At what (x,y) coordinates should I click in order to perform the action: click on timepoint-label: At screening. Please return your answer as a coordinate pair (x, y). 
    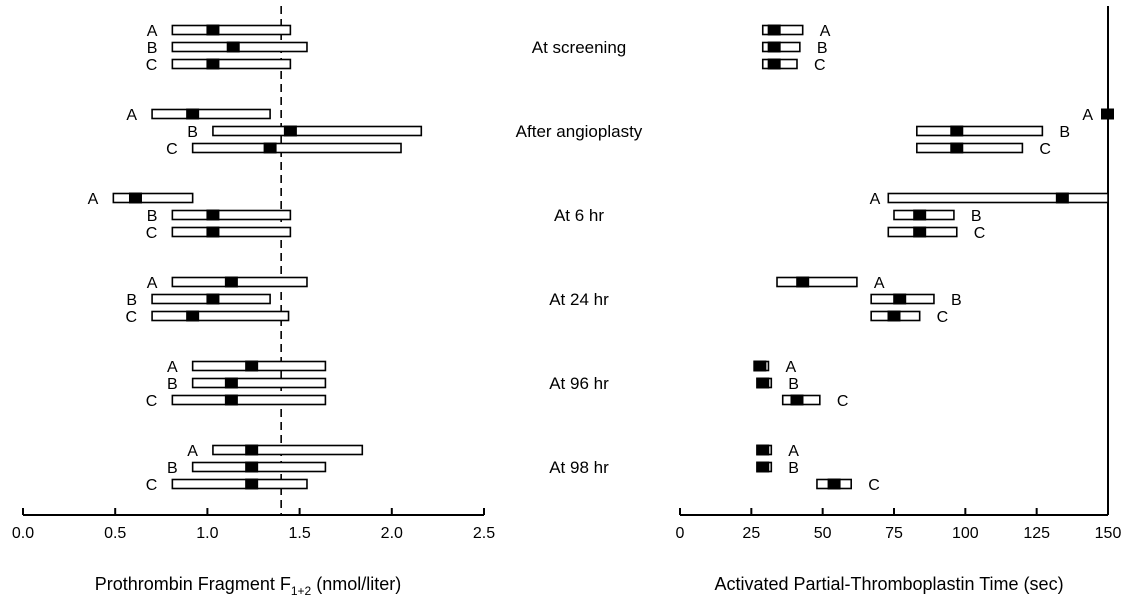
    Looking at the image, I should click on (579, 47).